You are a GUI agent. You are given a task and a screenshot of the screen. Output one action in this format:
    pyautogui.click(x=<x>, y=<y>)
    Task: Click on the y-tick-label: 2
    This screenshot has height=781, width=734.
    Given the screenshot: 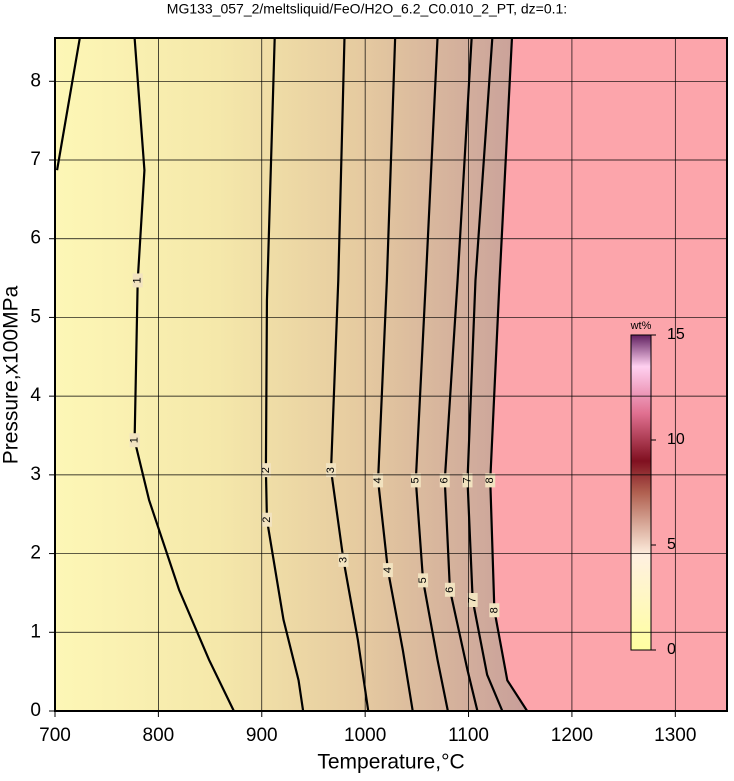 What is the action you would take?
    pyautogui.click(x=35, y=553)
    